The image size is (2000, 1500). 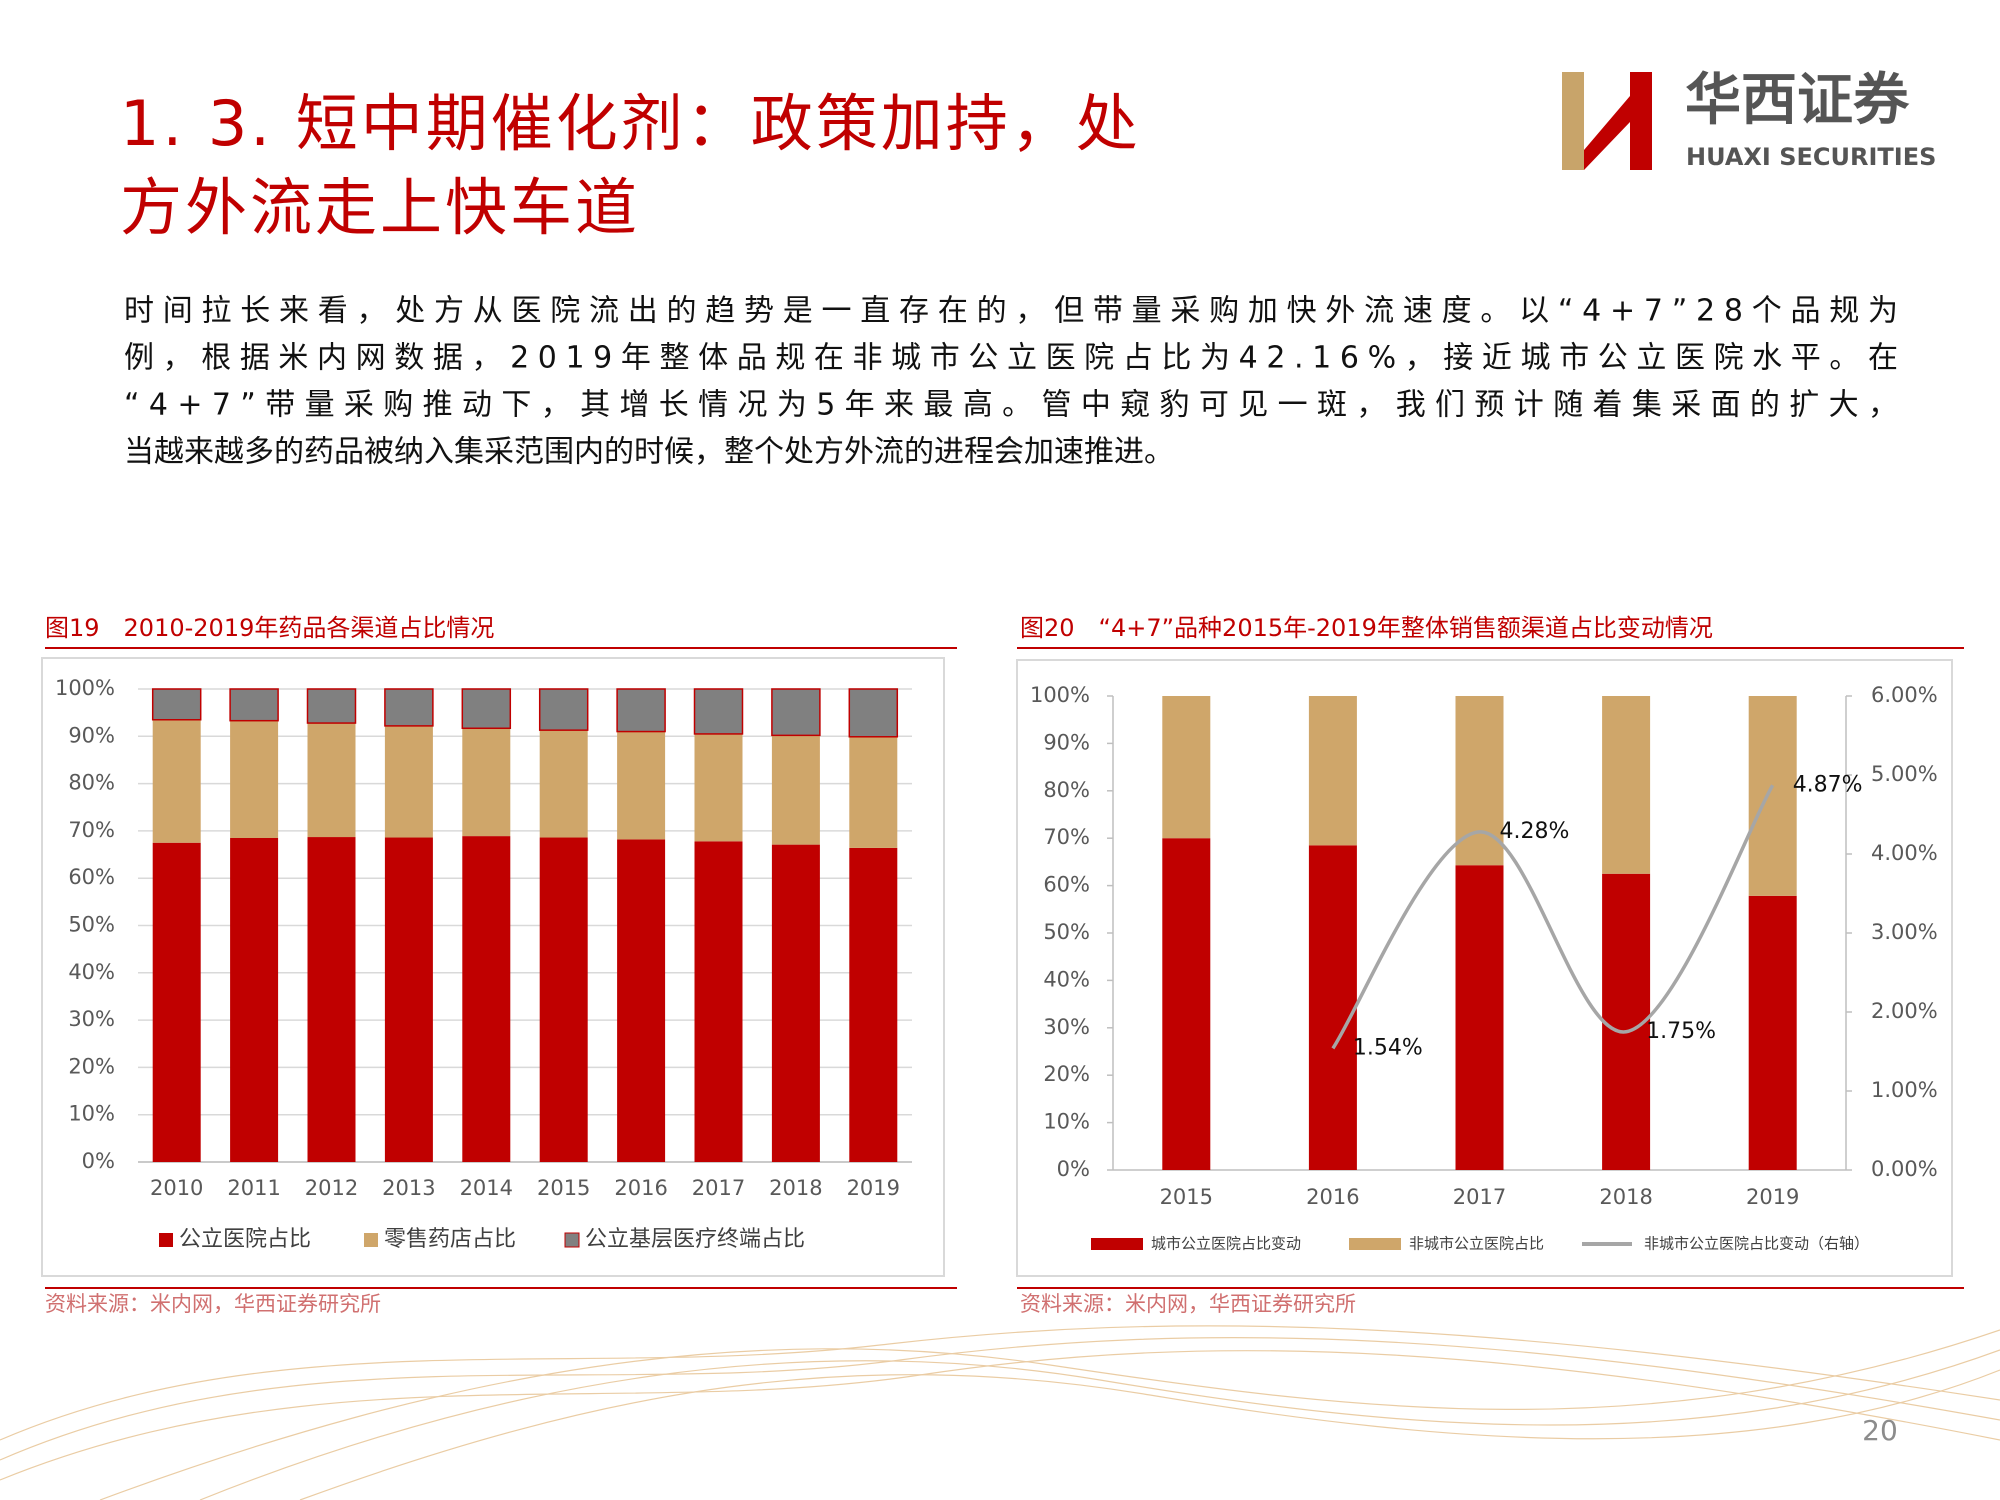 I want to click on y-tick-label: 60%, so click(x=1066, y=885).